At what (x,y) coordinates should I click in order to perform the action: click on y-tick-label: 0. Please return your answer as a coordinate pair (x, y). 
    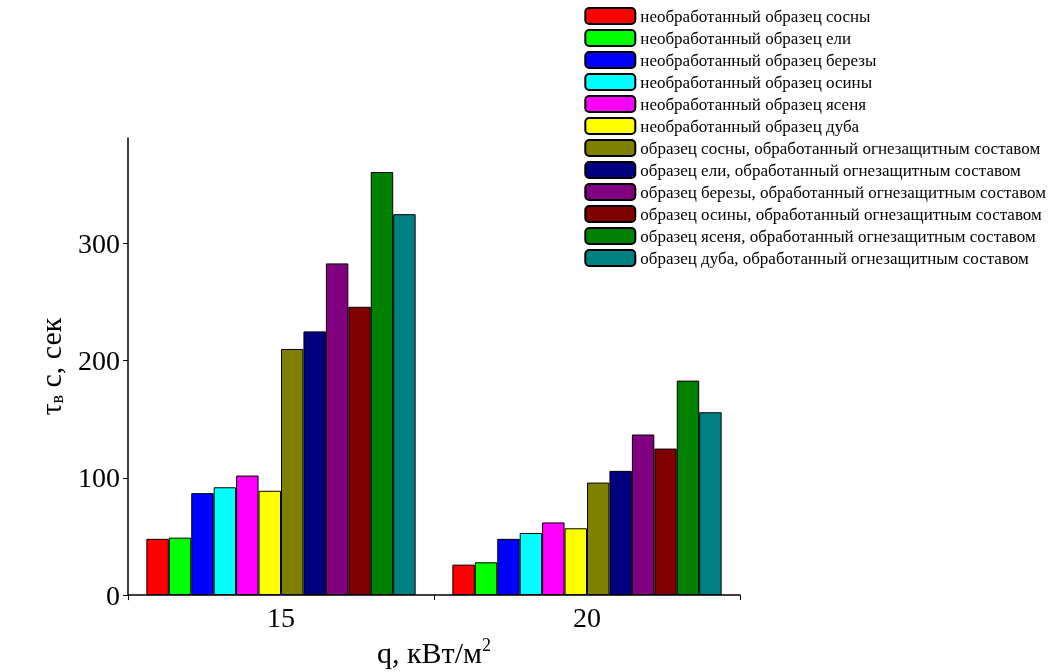
    Looking at the image, I should click on (113, 595).